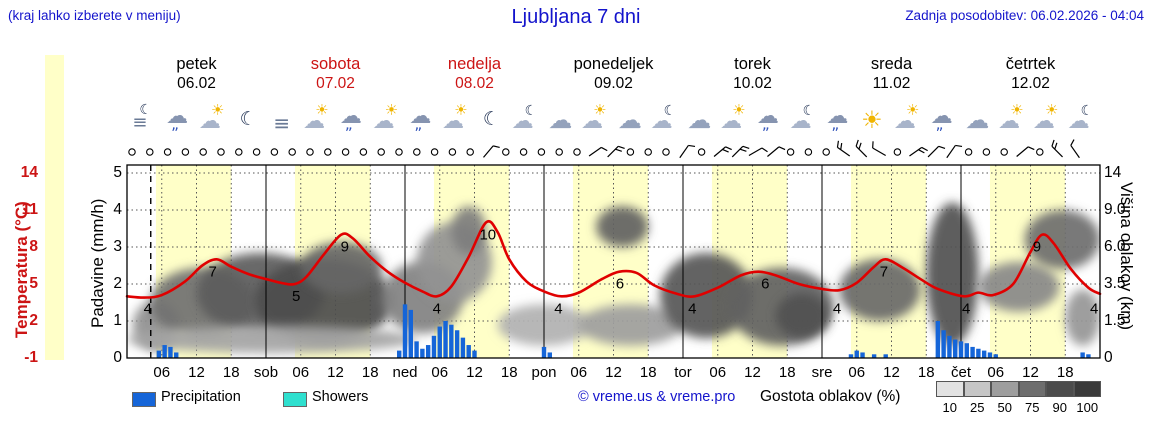  I want to click on cloud-scale-value: 10, so click(949, 407).